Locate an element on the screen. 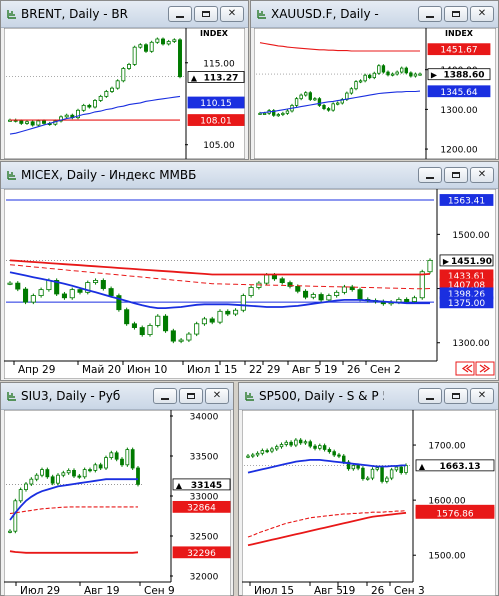 The height and width of the screenshot is (596, 499). price-tag-value: 32864 is located at coordinates (201, 508).